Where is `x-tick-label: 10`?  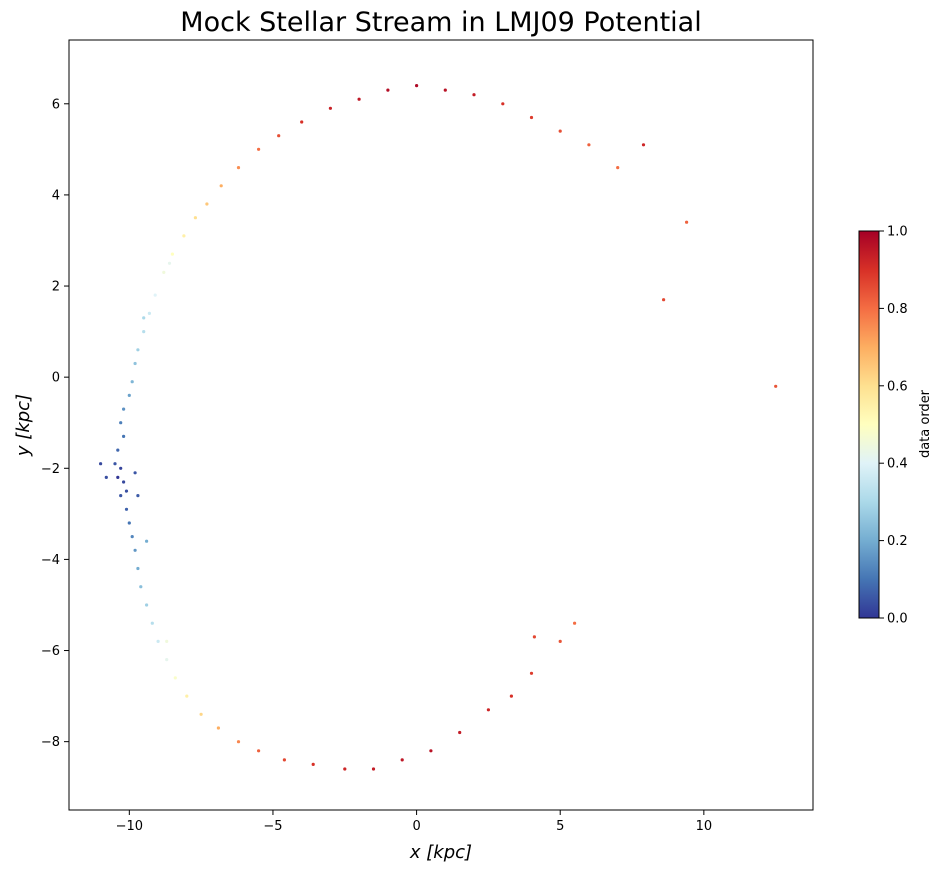
x-tick-label: 10 is located at coordinates (704, 826).